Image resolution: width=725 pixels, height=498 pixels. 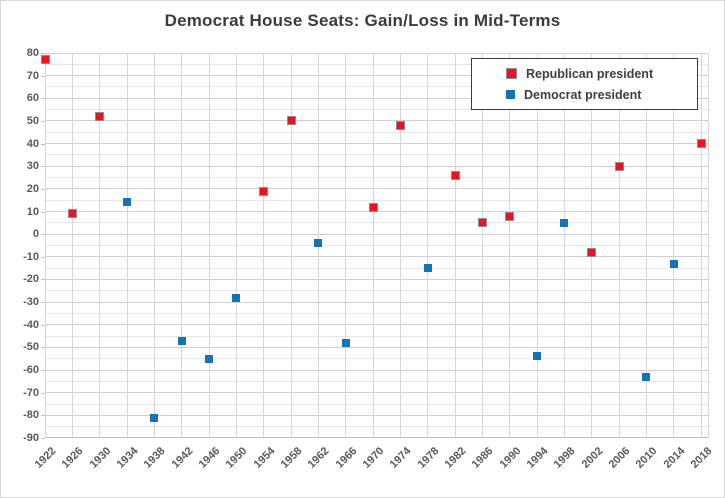 I want to click on y-tick-label: -50, so click(x=31, y=347).